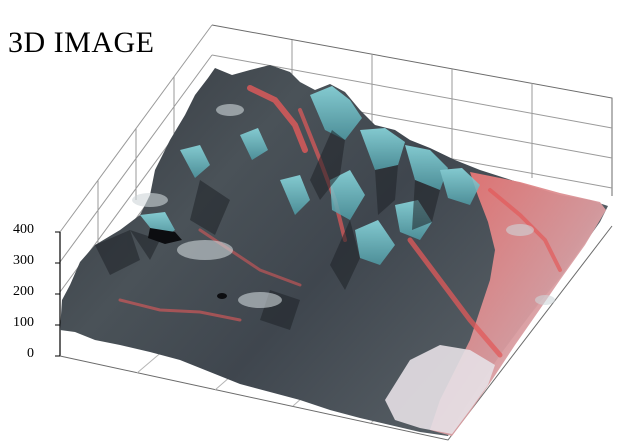  Describe the element at coordinates (165, 236) in the screenshot. I see `dark-lake` at that location.